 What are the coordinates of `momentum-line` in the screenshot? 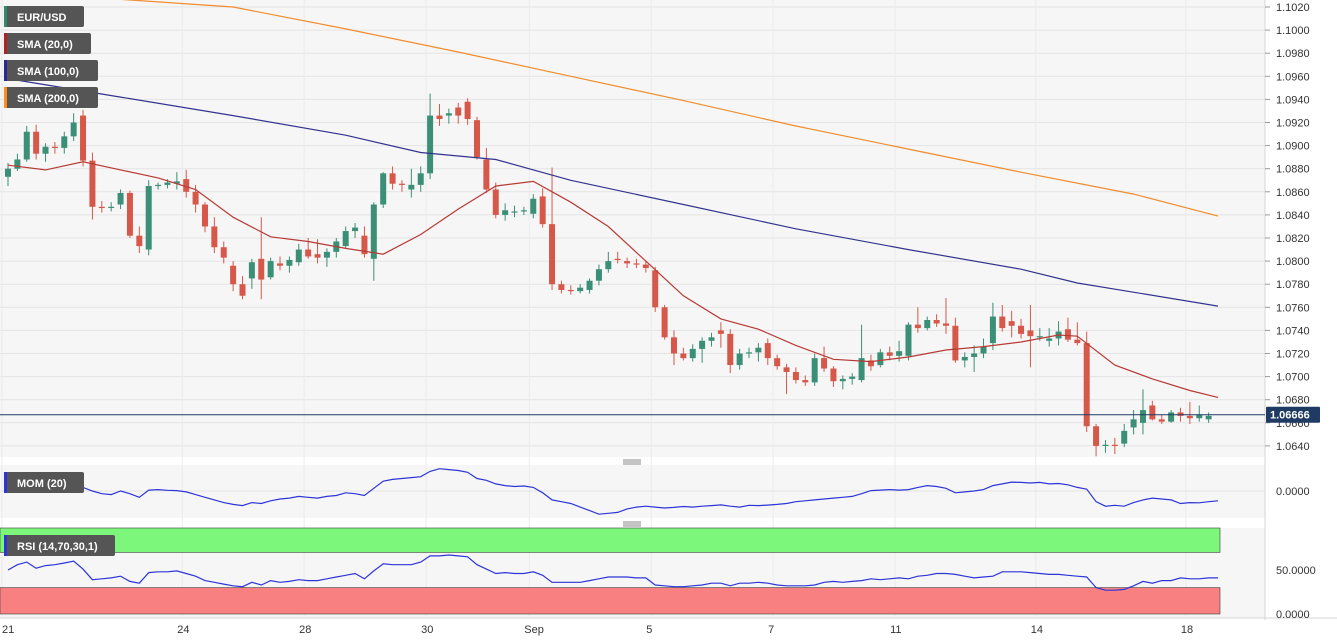 It's located at (613, 491).